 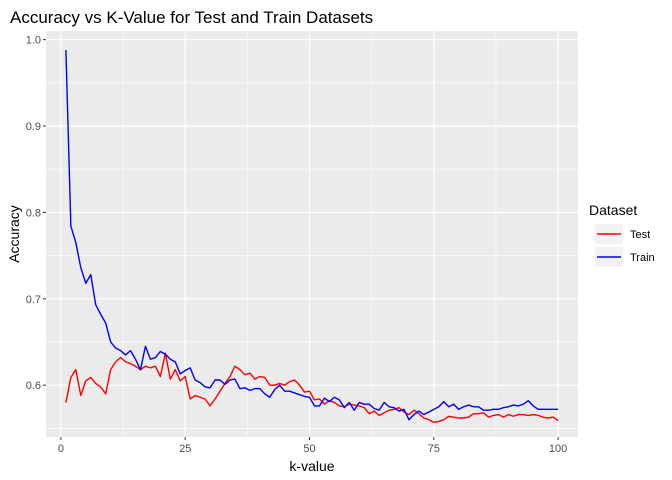 I want to click on series-line-test, so click(x=312, y=388).